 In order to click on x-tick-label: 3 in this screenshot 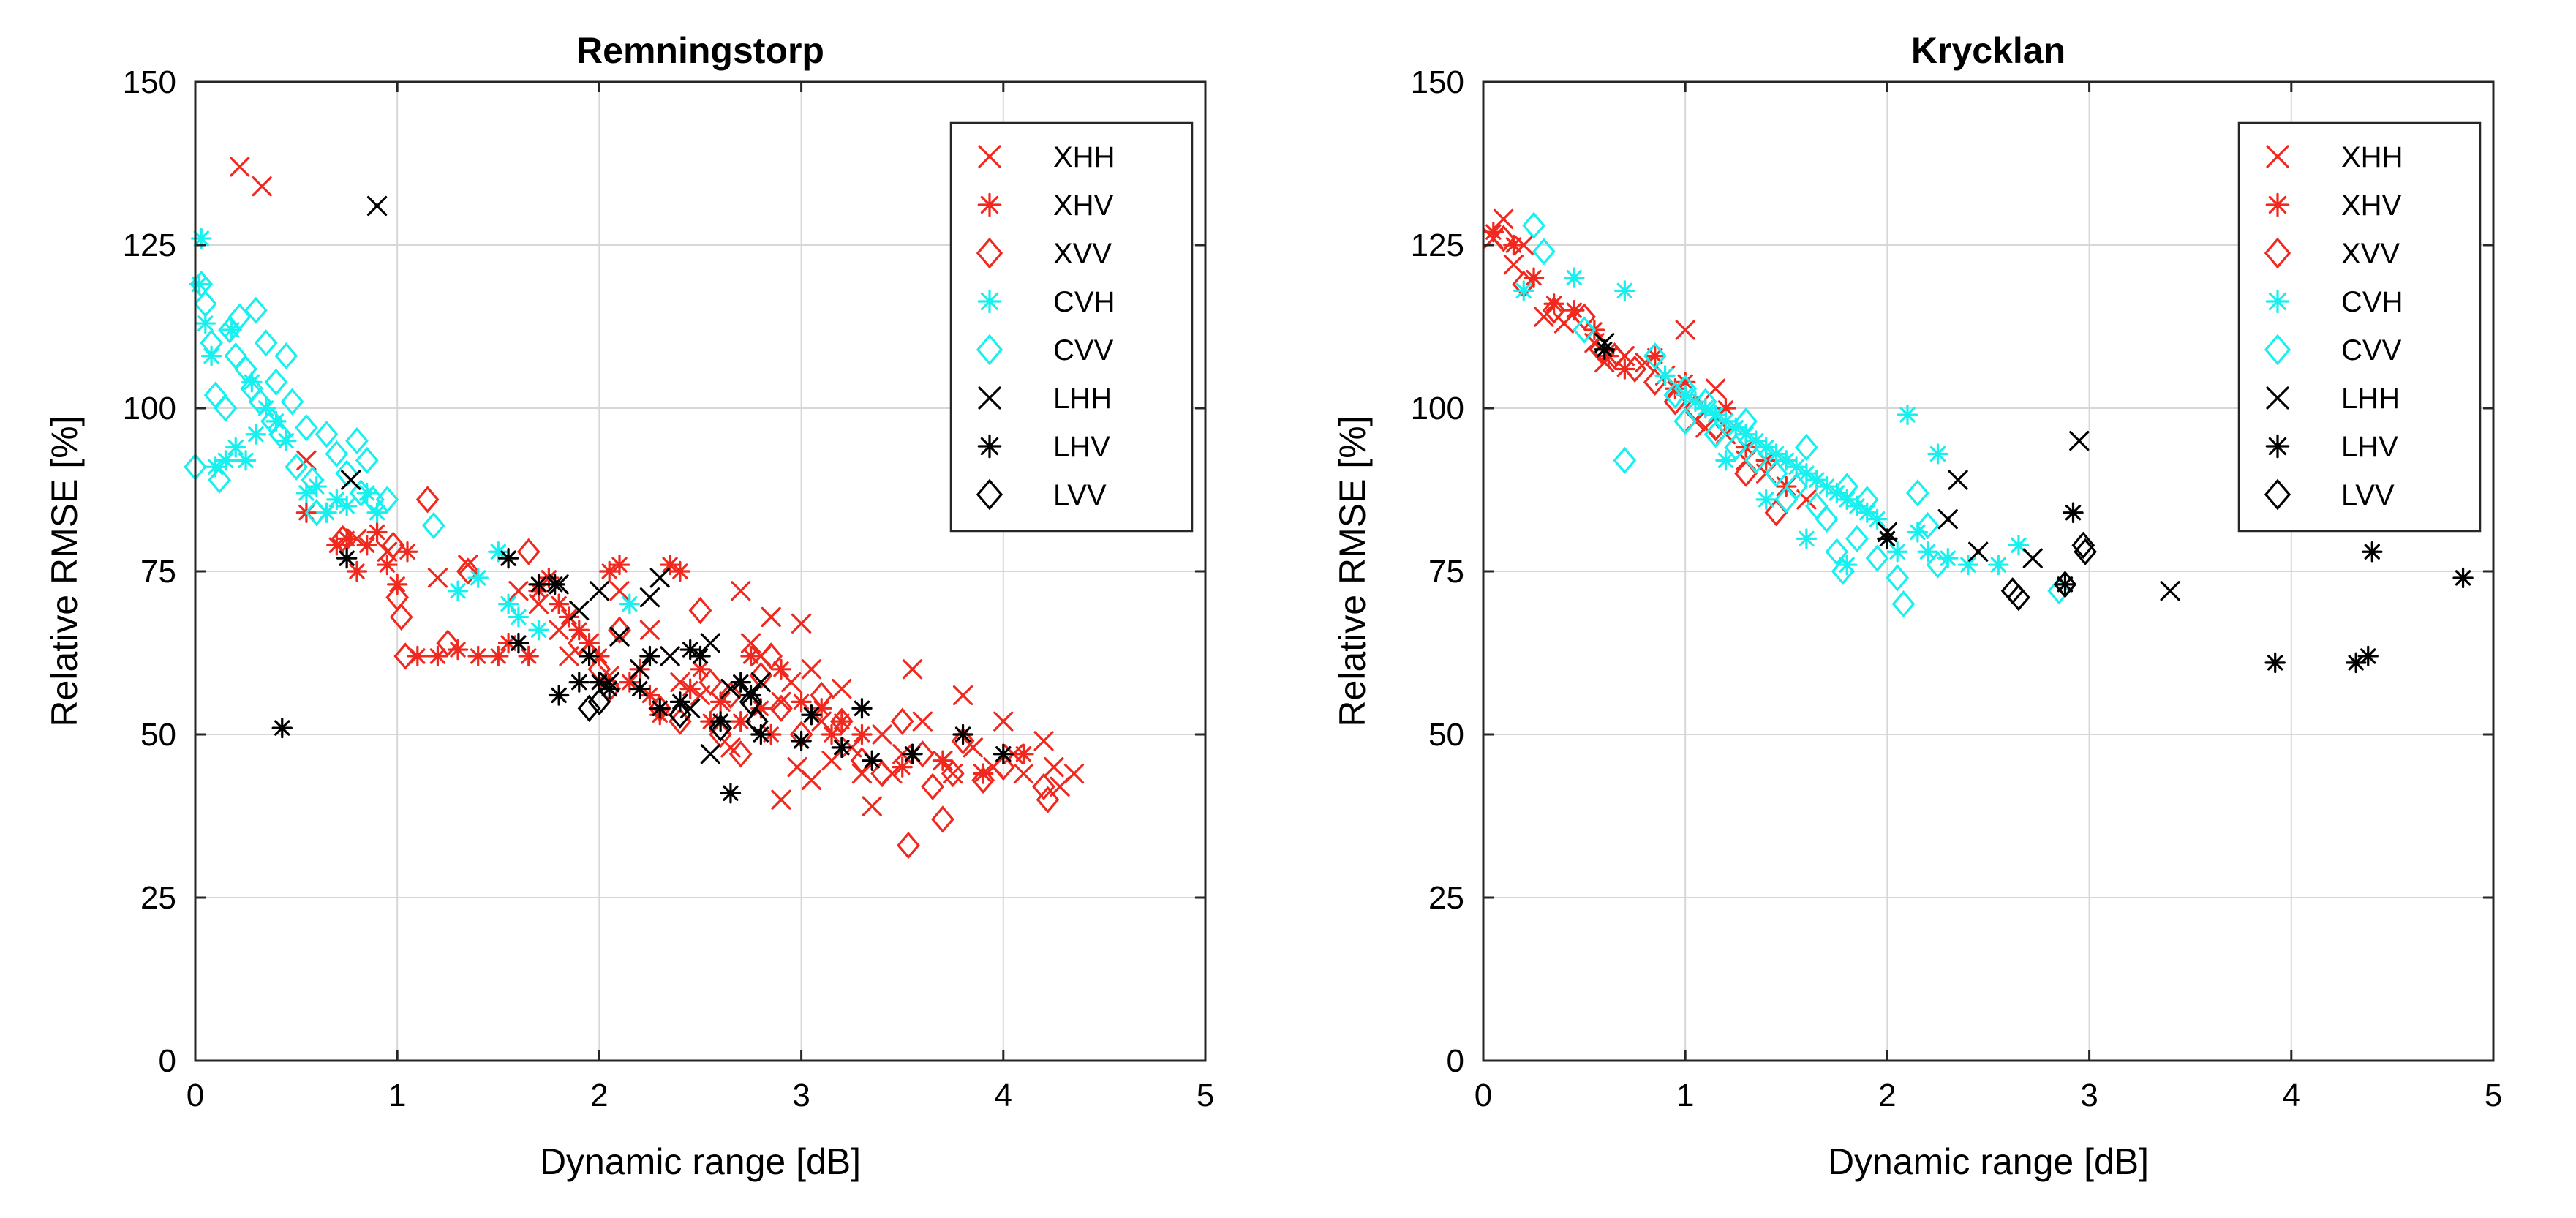, I will do `click(2089, 1095)`.